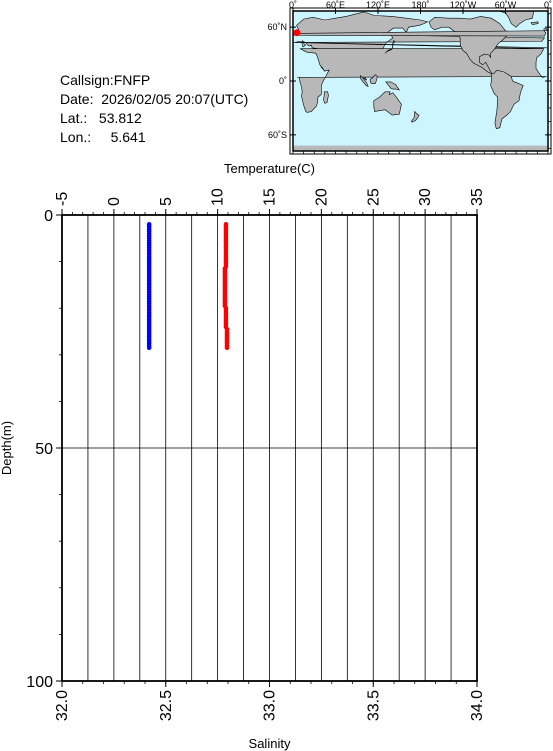  What do you see at coordinates (378, 5) in the screenshot?
I see `map-lon-label: 120˚E` at bounding box center [378, 5].